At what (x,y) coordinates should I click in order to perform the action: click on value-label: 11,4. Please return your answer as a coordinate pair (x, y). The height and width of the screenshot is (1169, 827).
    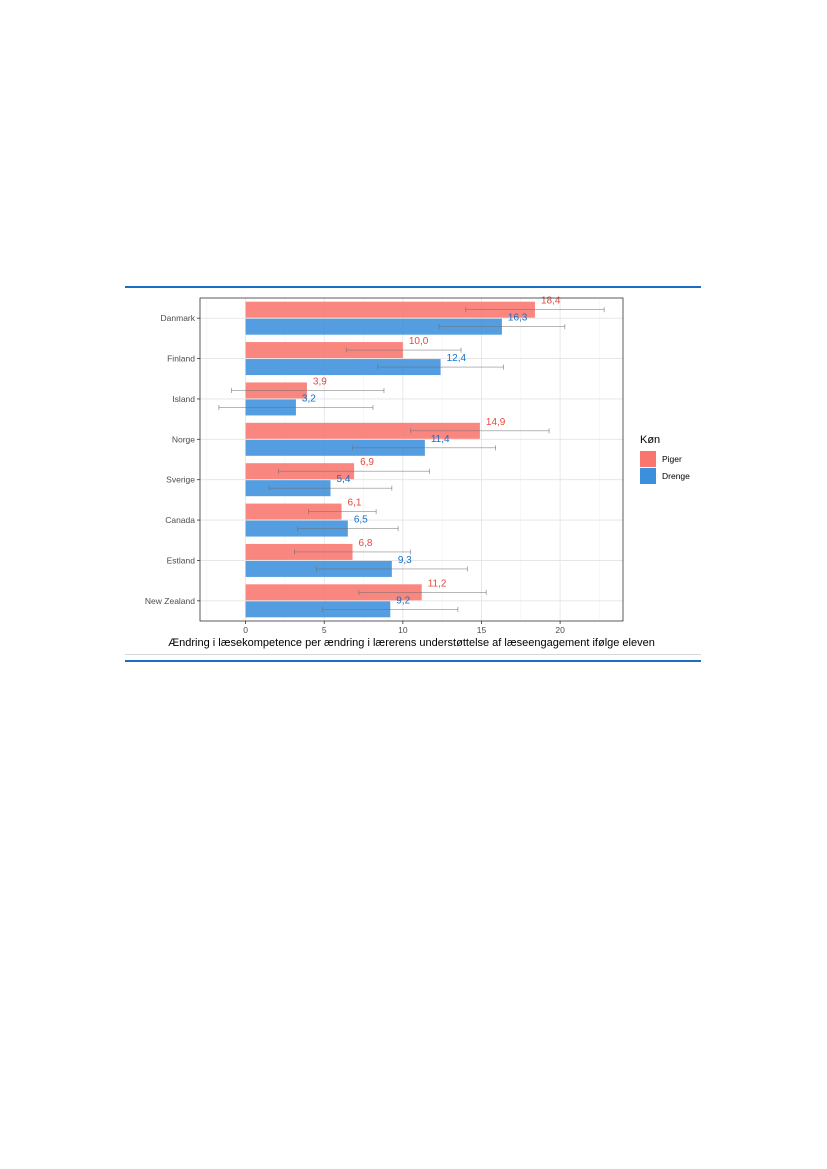
    Looking at the image, I should click on (440, 439).